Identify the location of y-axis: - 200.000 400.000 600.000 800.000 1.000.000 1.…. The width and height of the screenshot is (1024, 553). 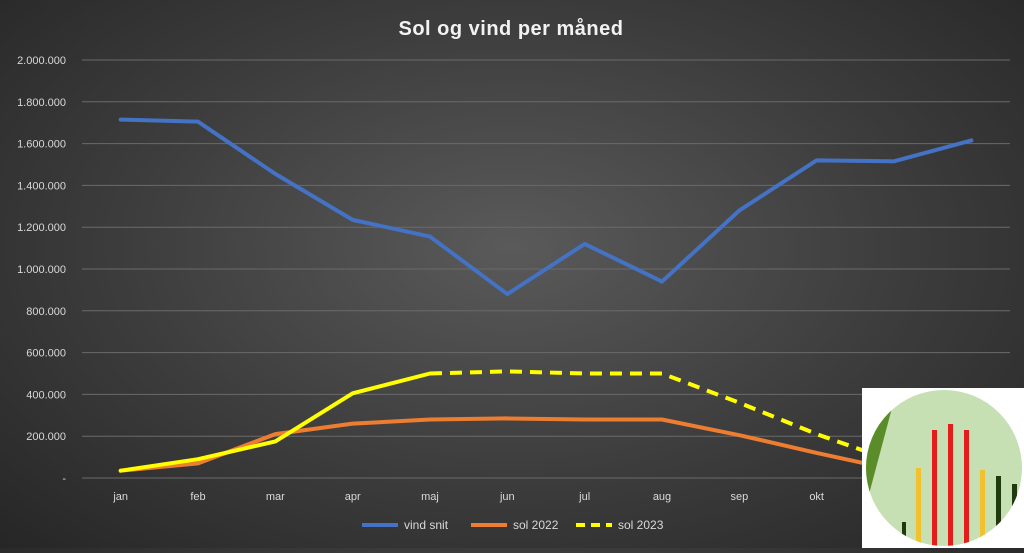
(41, 270).